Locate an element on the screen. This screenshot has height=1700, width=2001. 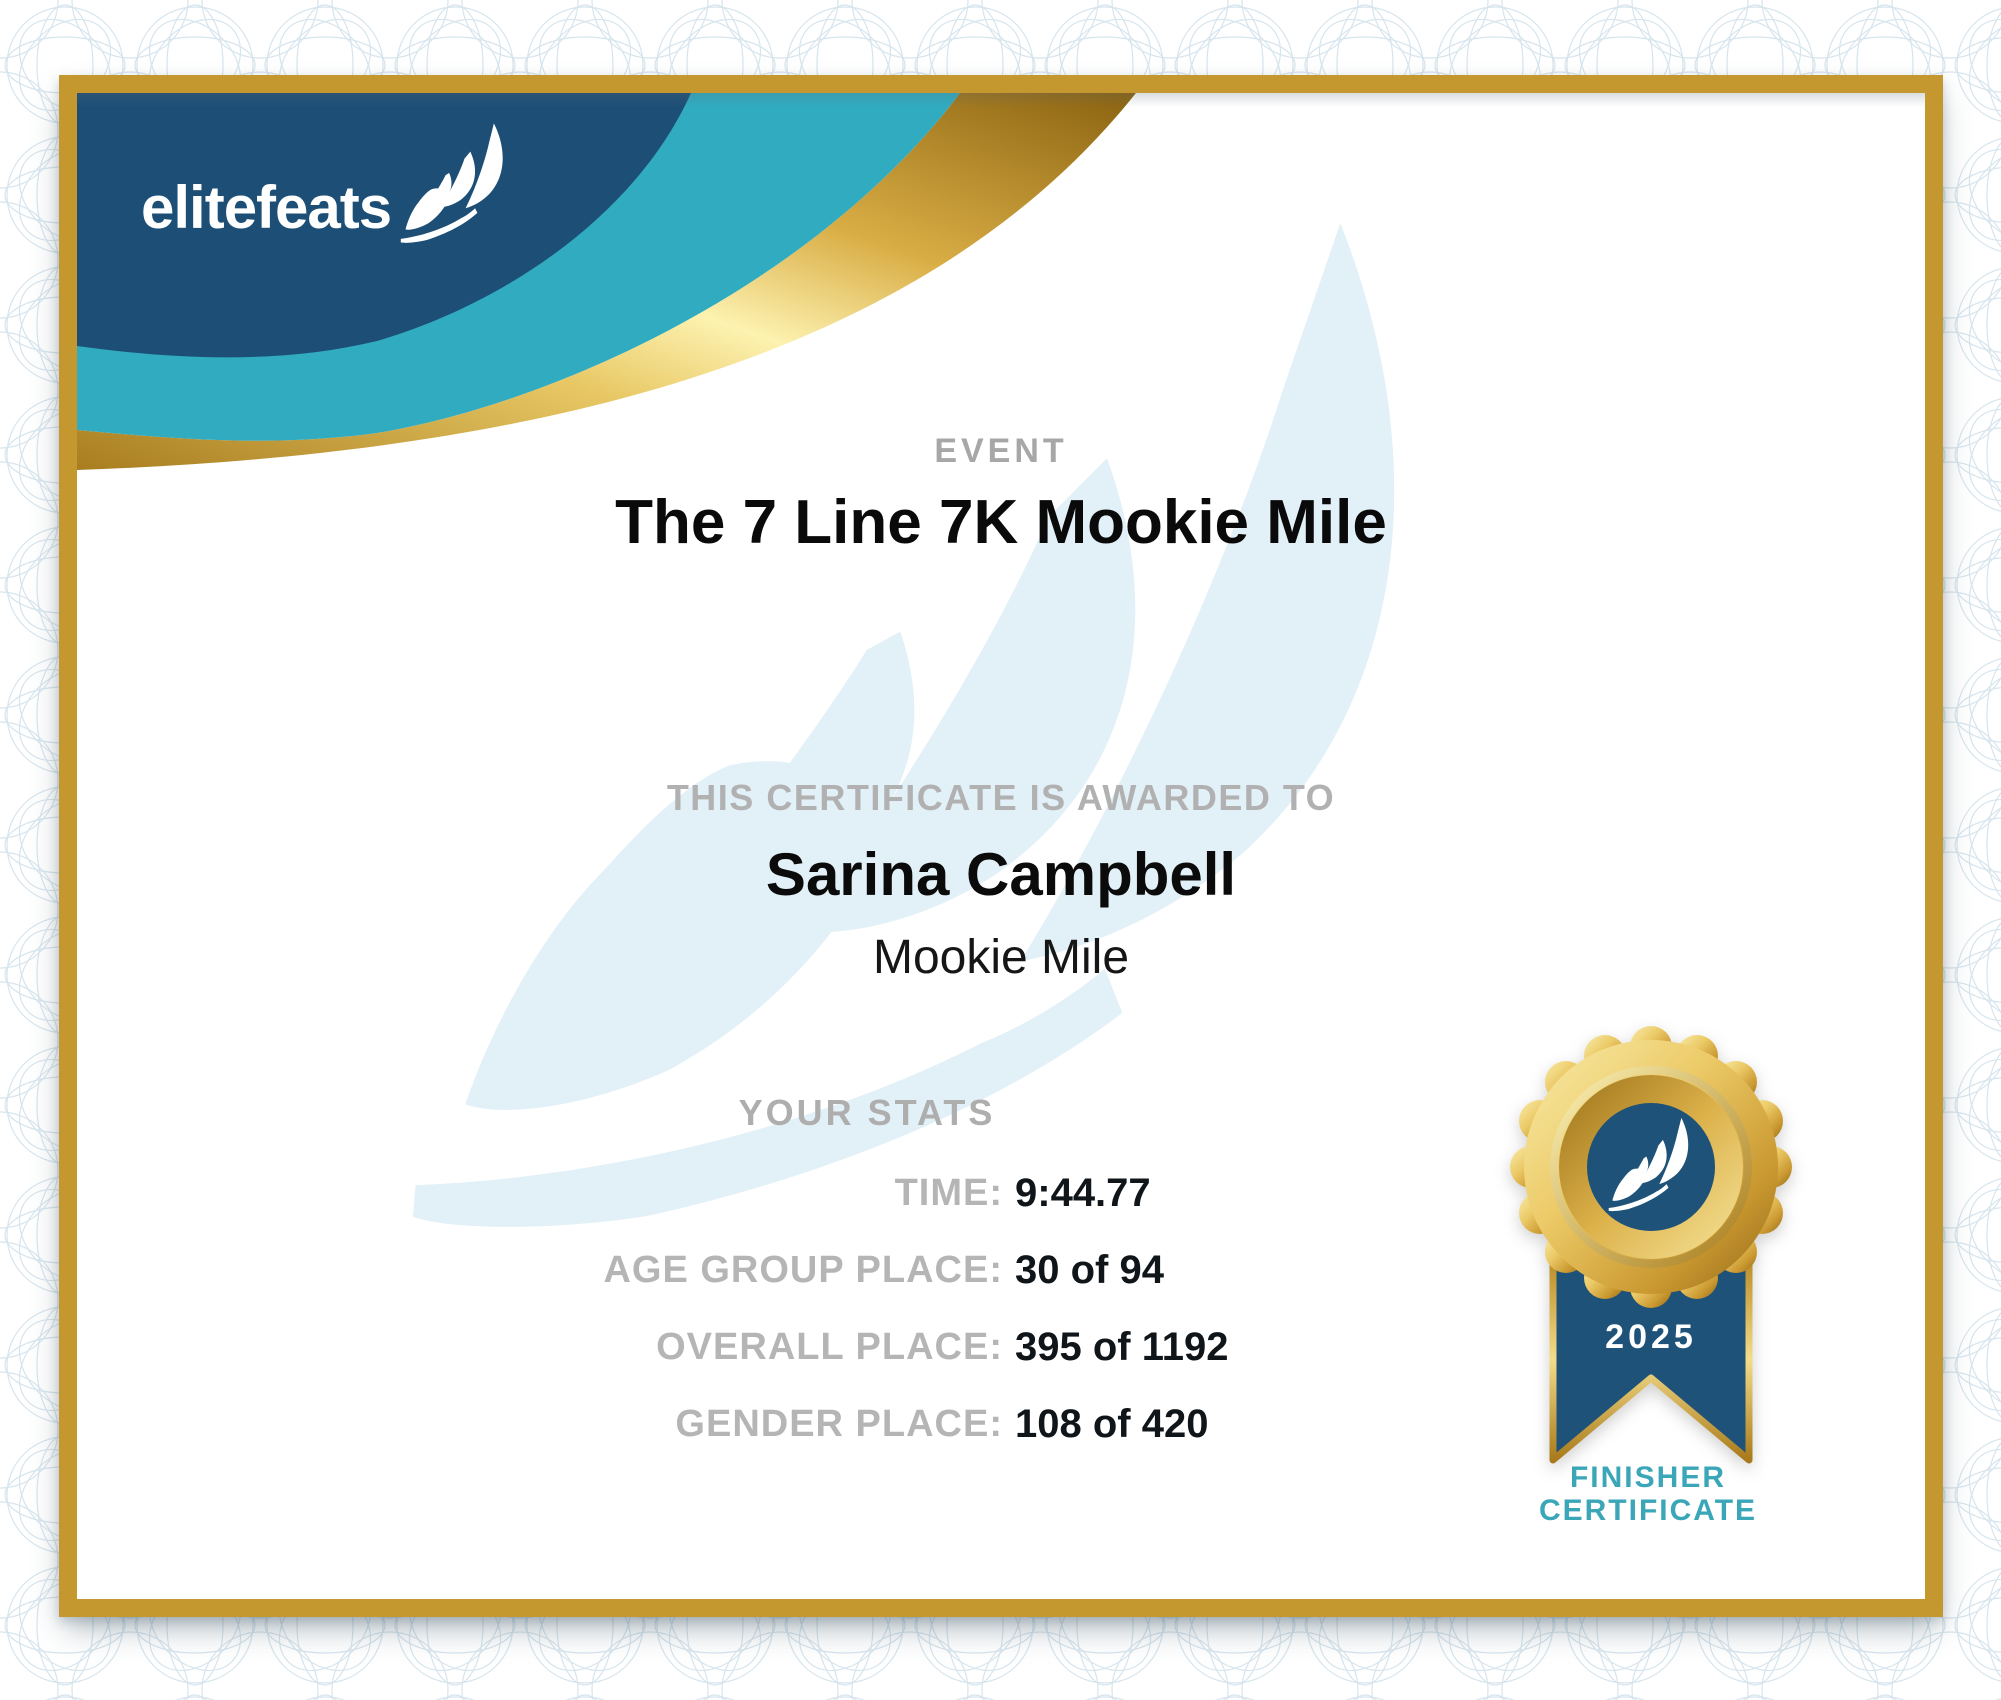
header-swoosh-graphic is located at coordinates (606, 281).